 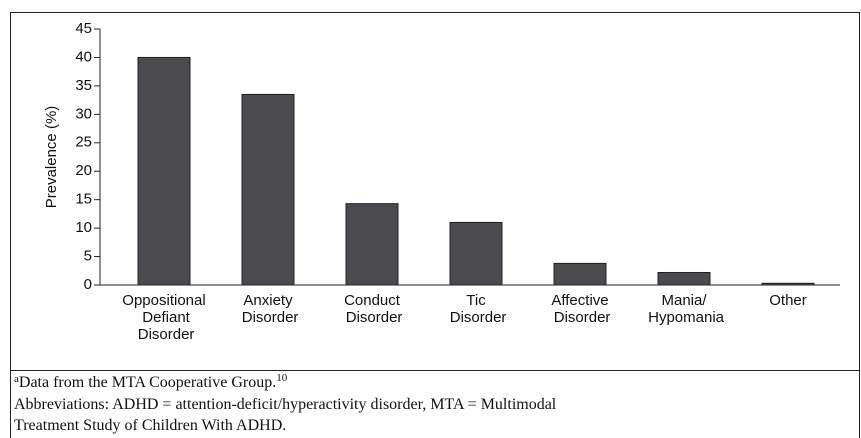 I want to click on y-tick-label: 15, so click(x=83, y=199).